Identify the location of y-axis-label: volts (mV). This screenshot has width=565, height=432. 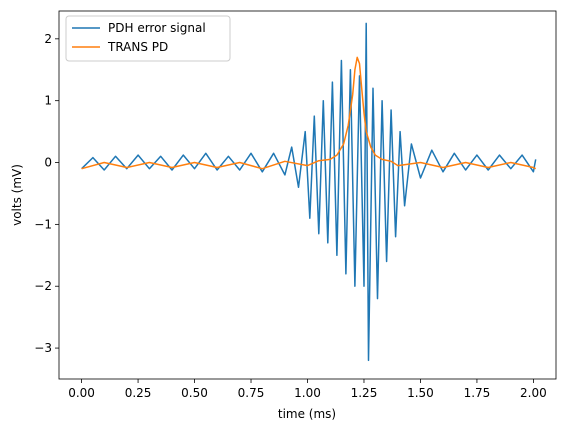
(17, 195).